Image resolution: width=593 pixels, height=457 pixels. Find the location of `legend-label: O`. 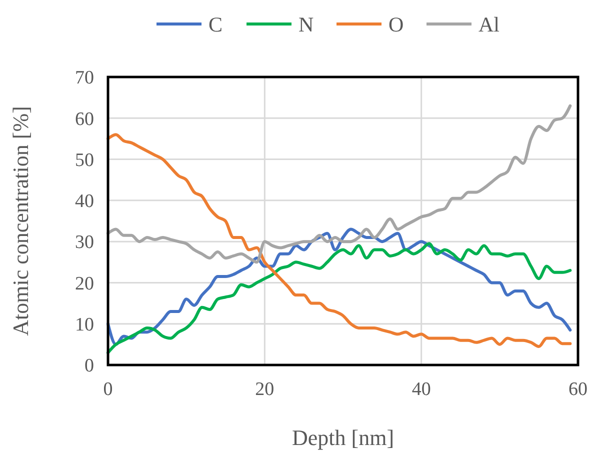

legend-label: O is located at coordinates (396, 24).